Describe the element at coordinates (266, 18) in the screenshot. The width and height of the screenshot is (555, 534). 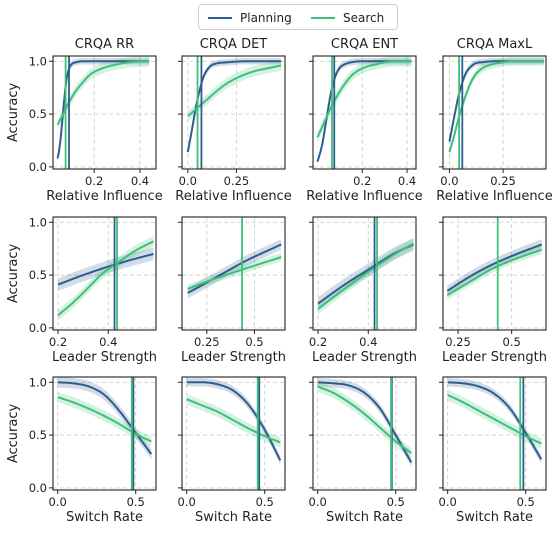
I see `legend-label-planning: Planning` at that location.